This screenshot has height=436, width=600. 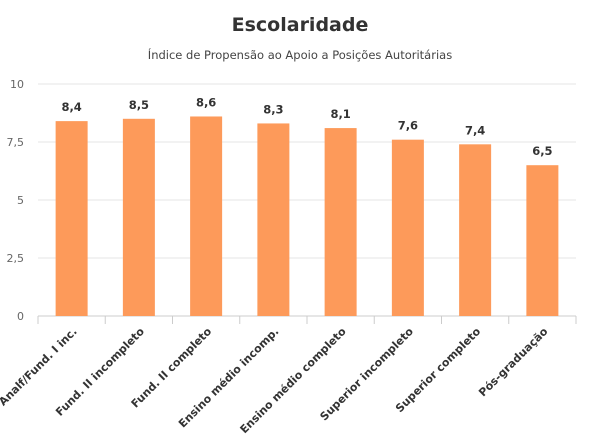 What do you see at coordinates (513, 362) in the screenshot?
I see `x-tick-label: Pós-graduação` at bounding box center [513, 362].